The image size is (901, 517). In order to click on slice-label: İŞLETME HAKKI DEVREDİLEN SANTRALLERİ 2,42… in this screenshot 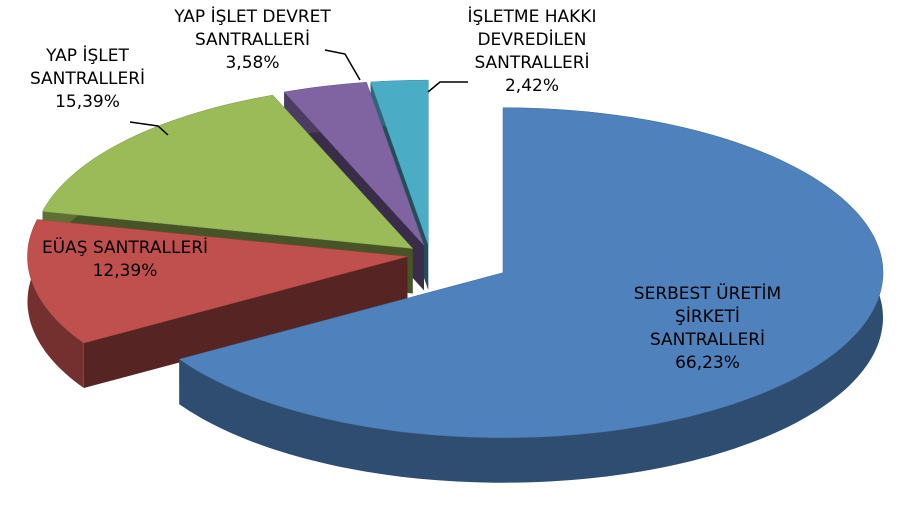, I will do `click(532, 52)`.